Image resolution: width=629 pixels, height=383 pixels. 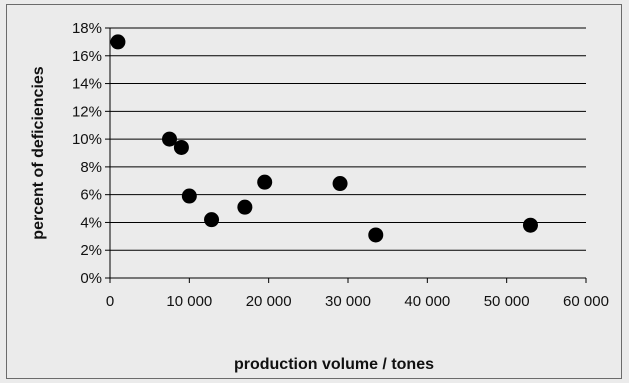 I want to click on y-tick-label-8: 16%, so click(x=87, y=56).